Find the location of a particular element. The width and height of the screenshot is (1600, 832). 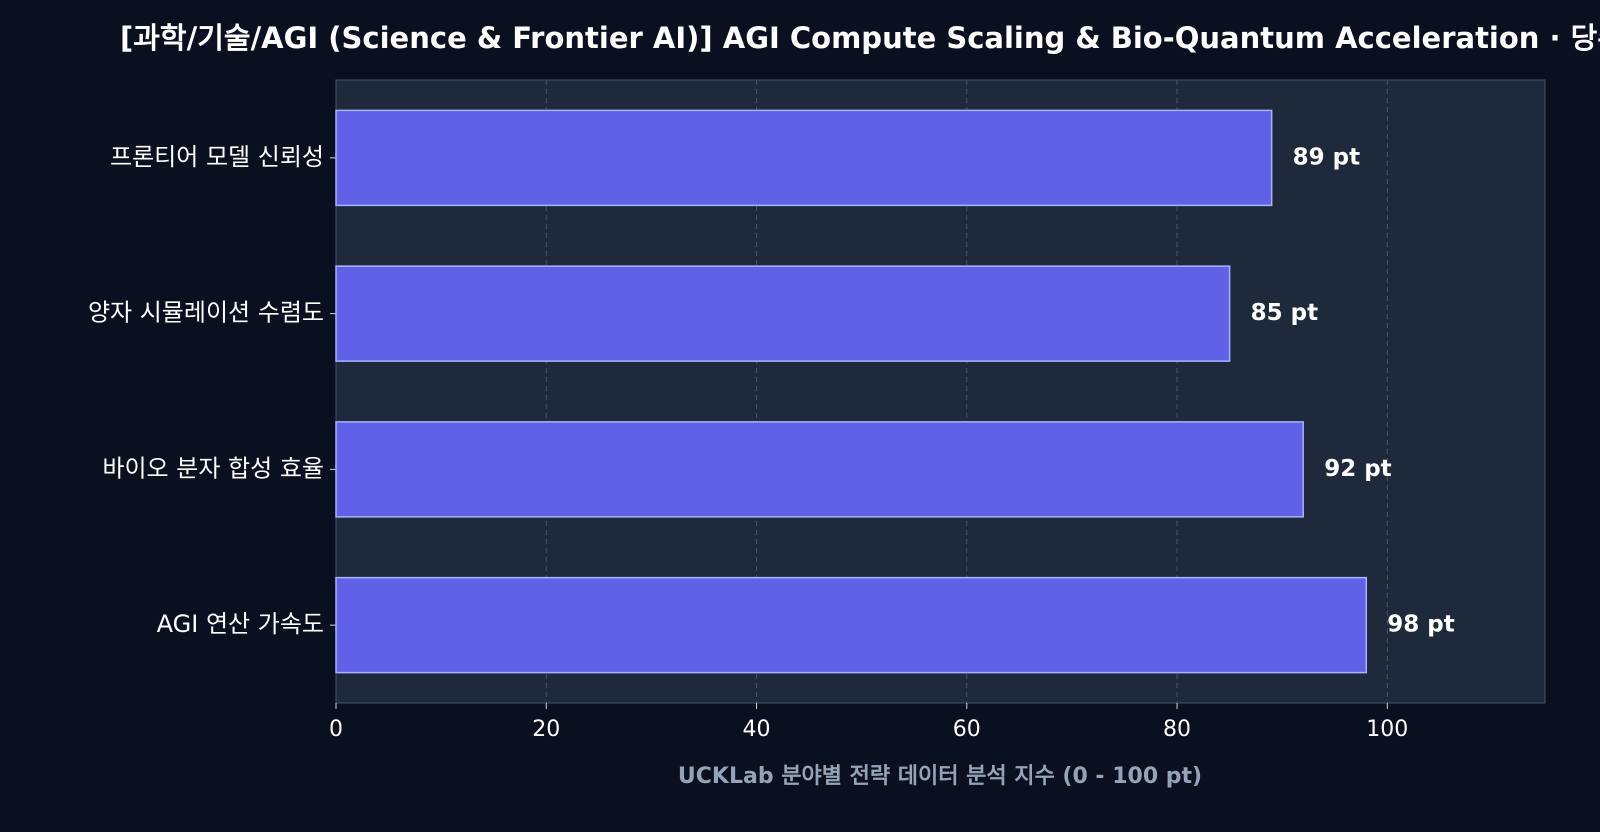

y-tick-label: 양자 시뮬레이션 수렴도 is located at coordinates (206, 313).